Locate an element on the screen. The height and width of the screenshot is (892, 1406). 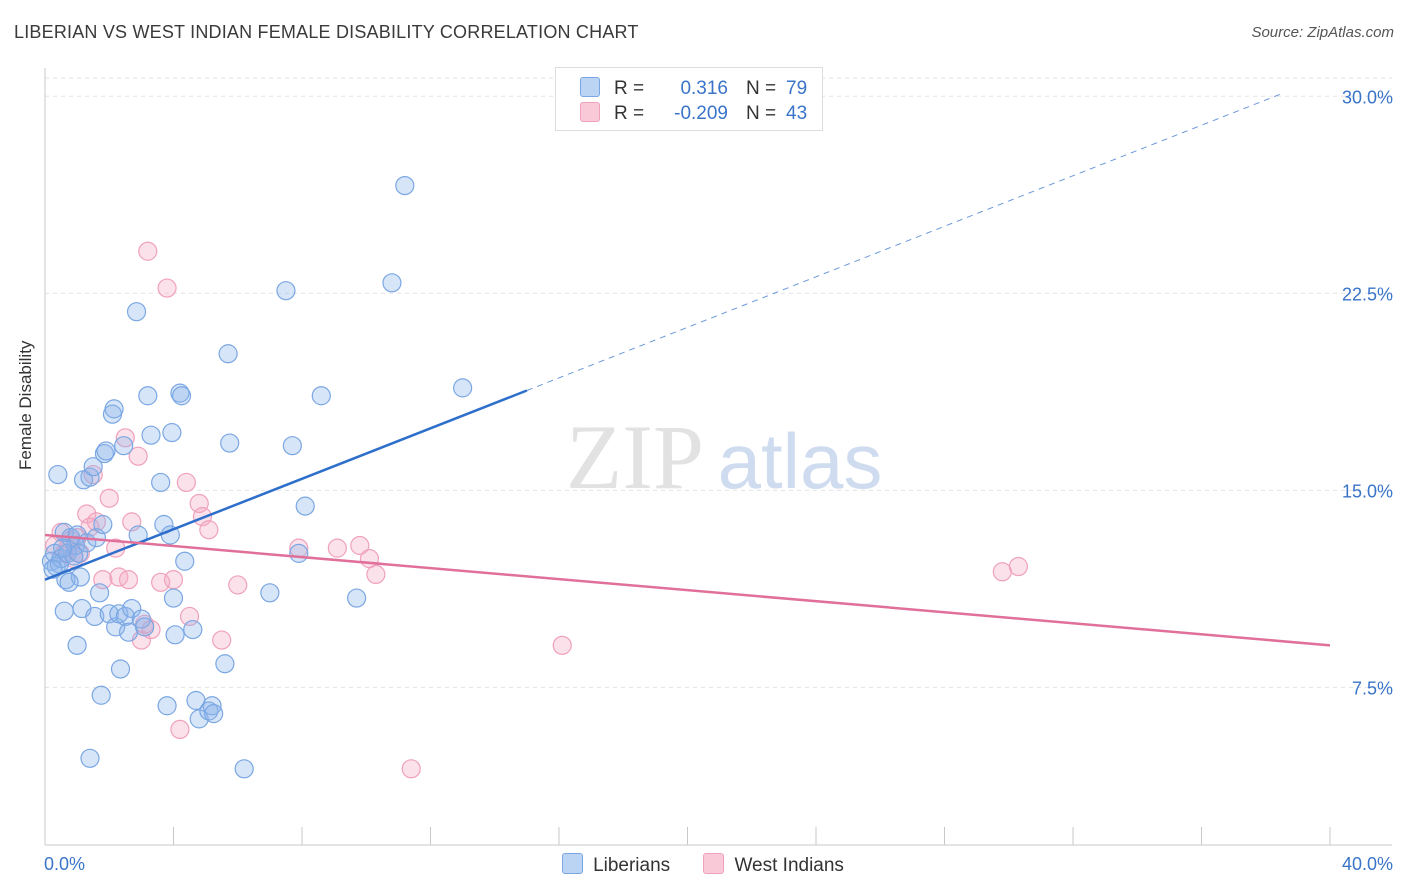
west-indians-legend-swatch is located at coordinates (714, 863).